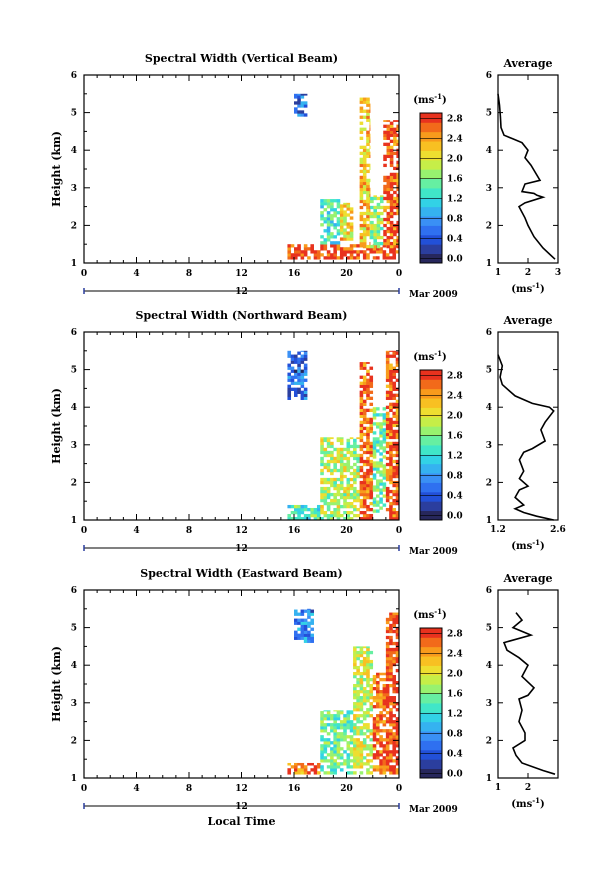  What do you see at coordinates (455, 436) in the screenshot?
I see `colorbar-tick-label: 1.6` at bounding box center [455, 436].